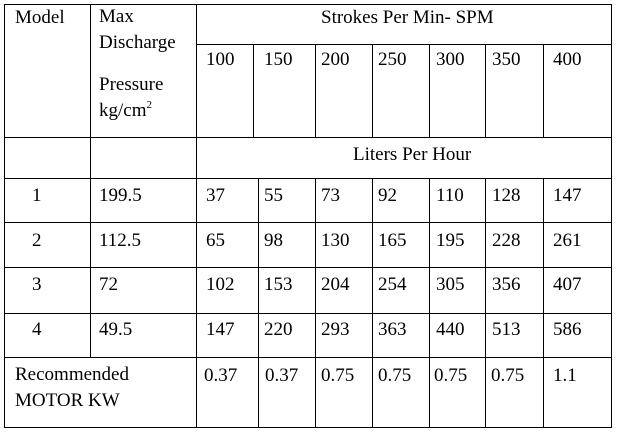 Image resolution: width=620 pixels, height=438 pixels. I want to click on spm-value: 250, so click(392, 59).